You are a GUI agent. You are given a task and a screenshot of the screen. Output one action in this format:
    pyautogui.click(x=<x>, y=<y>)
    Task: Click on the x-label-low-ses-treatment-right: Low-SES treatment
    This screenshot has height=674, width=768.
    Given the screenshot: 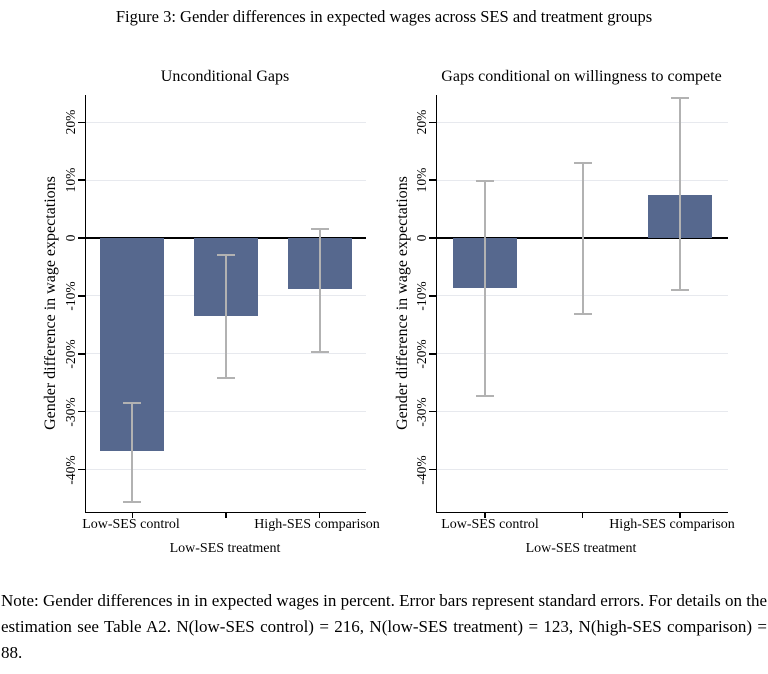 What is the action you would take?
    pyautogui.click(x=581, y=548)
    